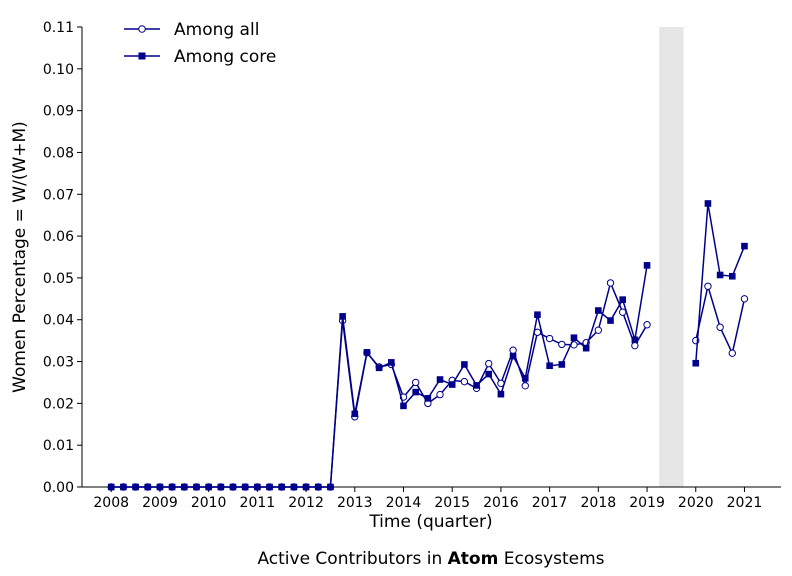 The width and height of the screenshot is (792, 576). Describe the element at coordinates (430, 522) in the screenshot. I see `x-axis-label: Time (quarter)` at that location.